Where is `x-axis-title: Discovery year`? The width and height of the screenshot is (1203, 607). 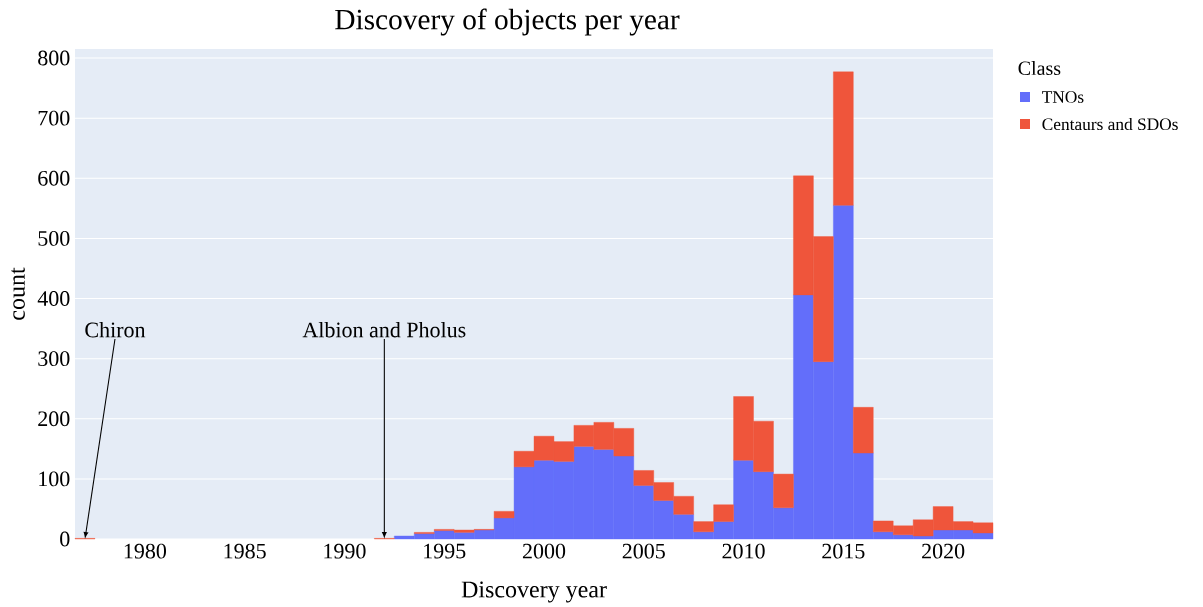
x-axis-title: Discovery year is located at coordinates (534, 592).